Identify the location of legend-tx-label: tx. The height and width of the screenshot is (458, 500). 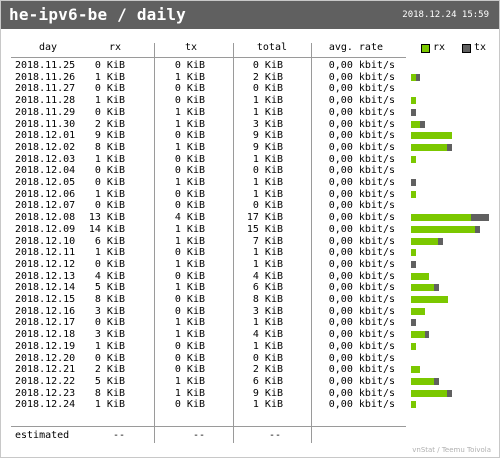
(480, 47).